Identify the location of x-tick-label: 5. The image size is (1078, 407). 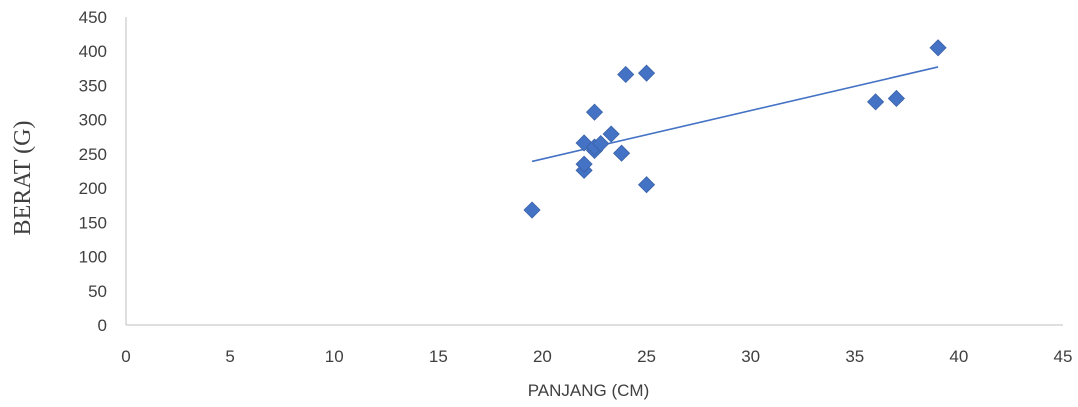
(229, 356).